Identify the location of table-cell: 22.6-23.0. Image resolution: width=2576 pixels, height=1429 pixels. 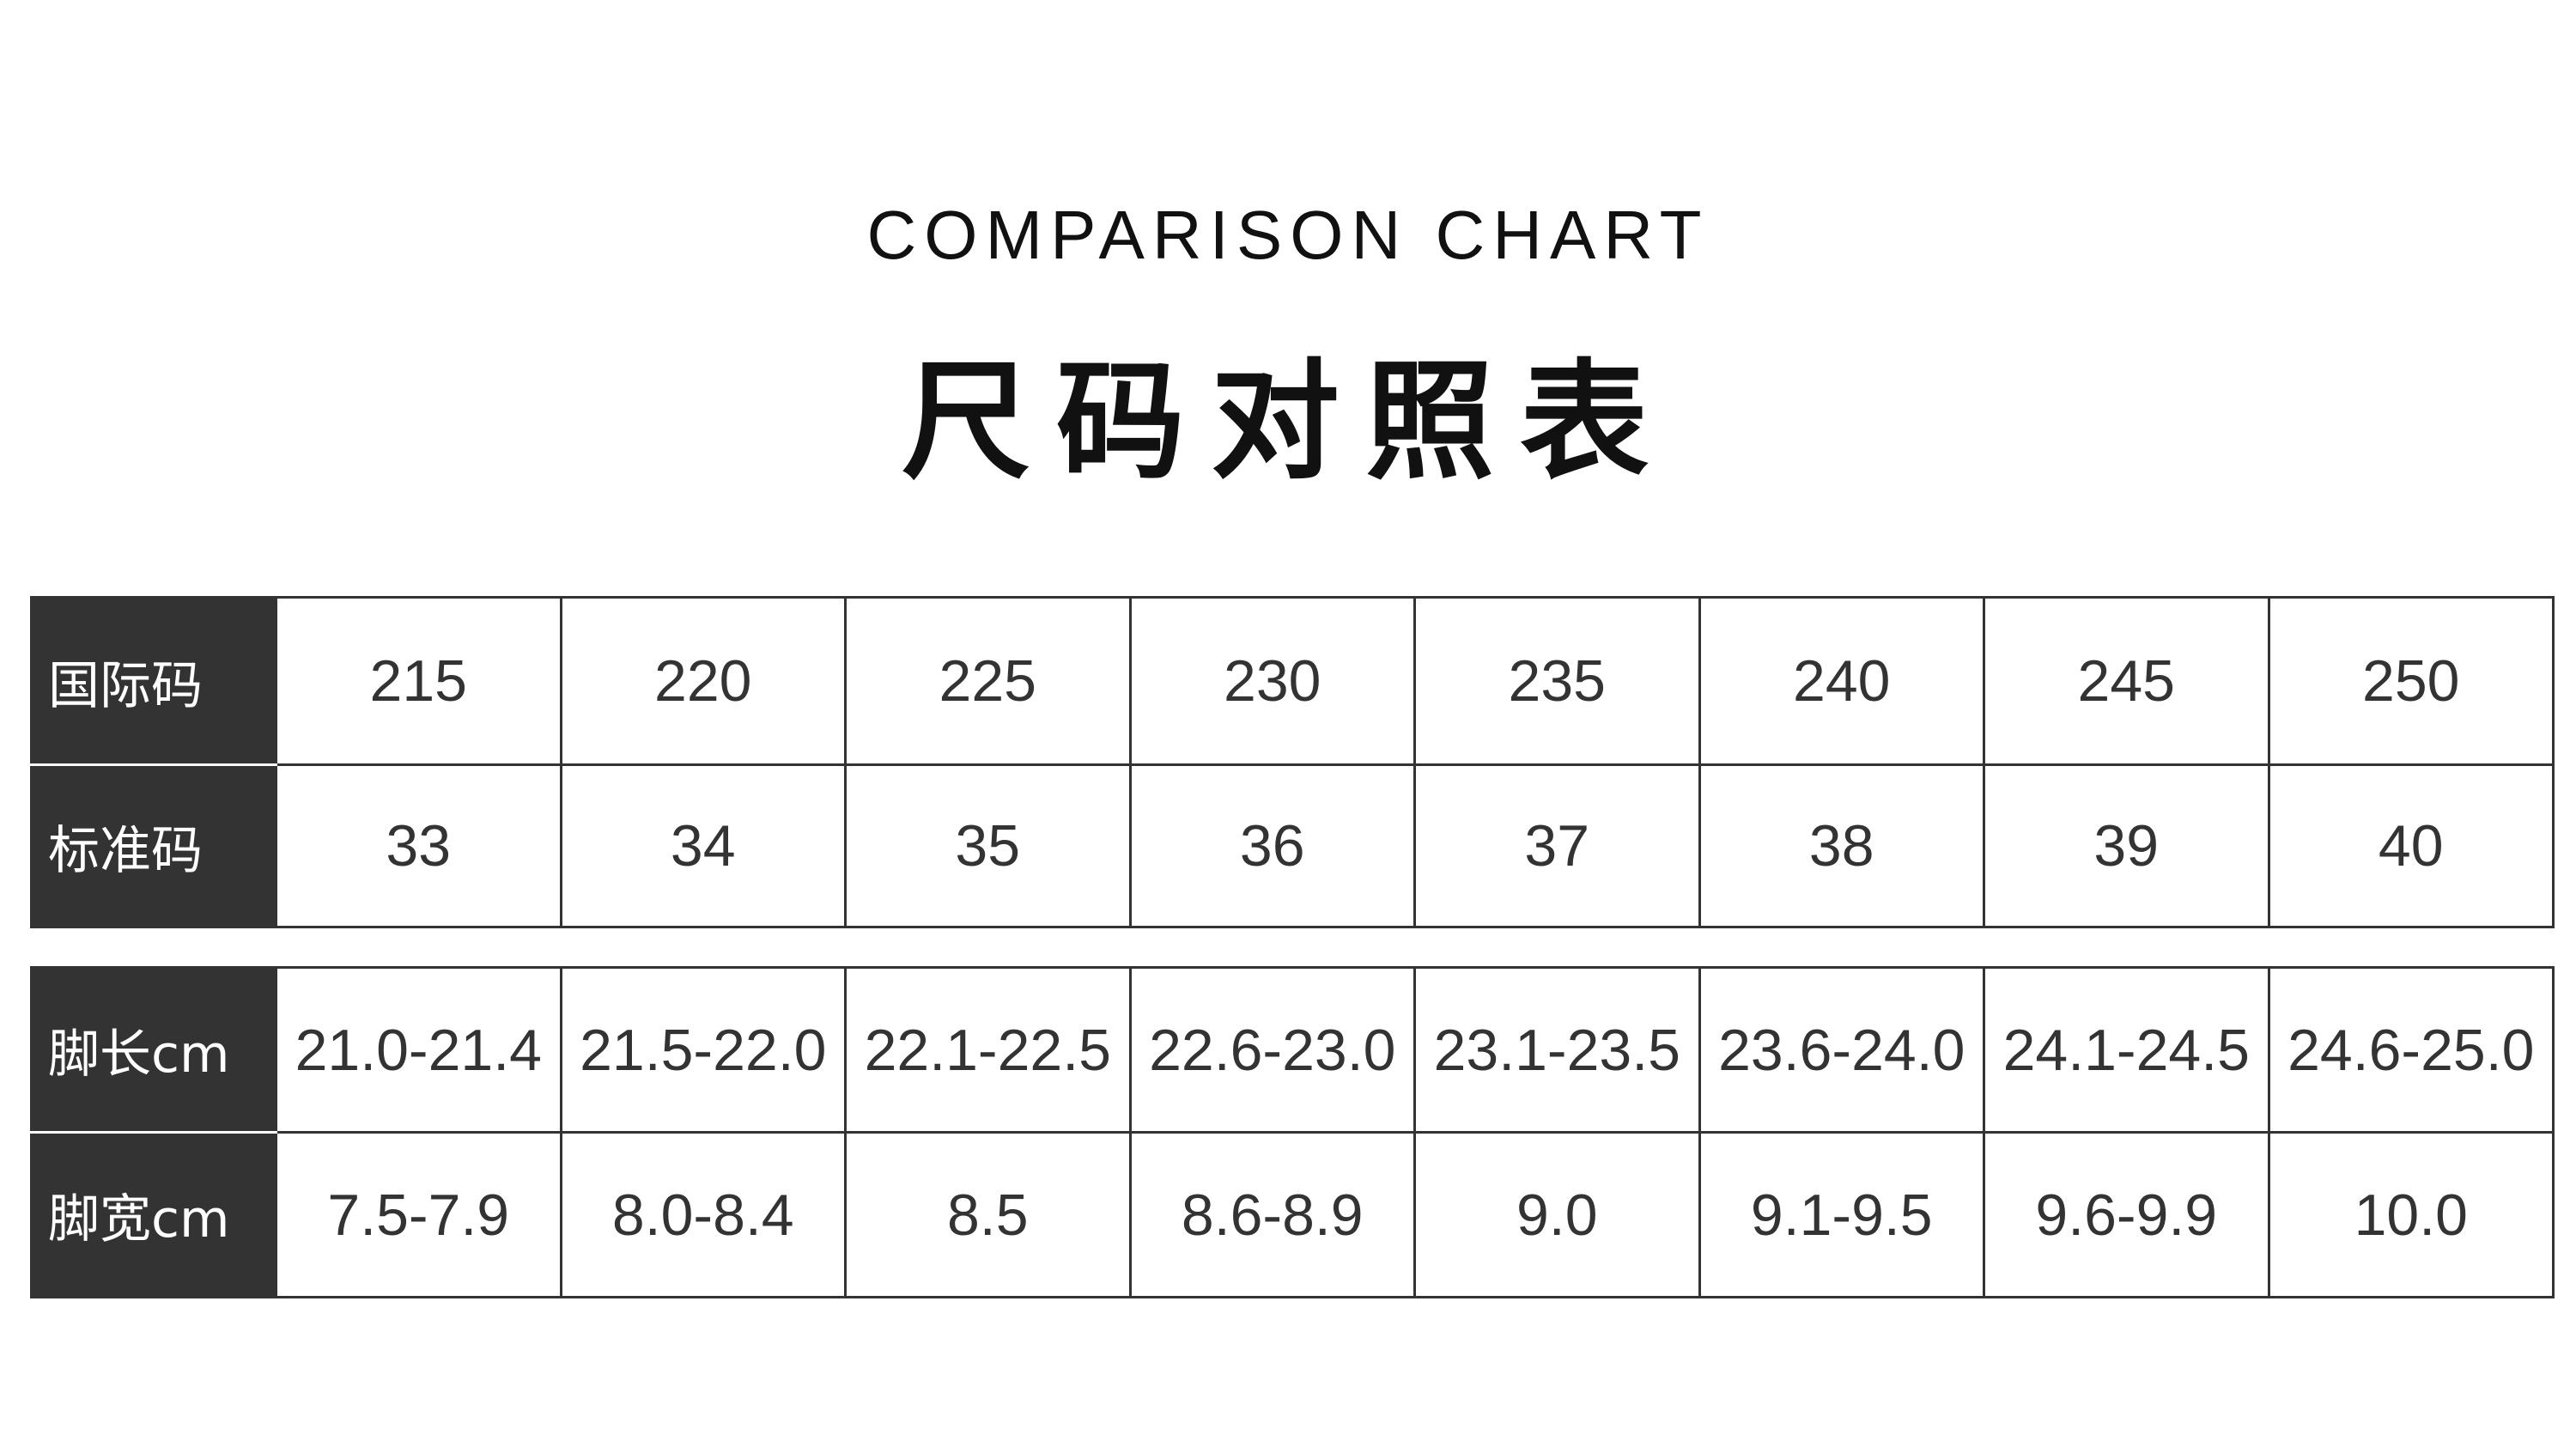
(1272, 1050).